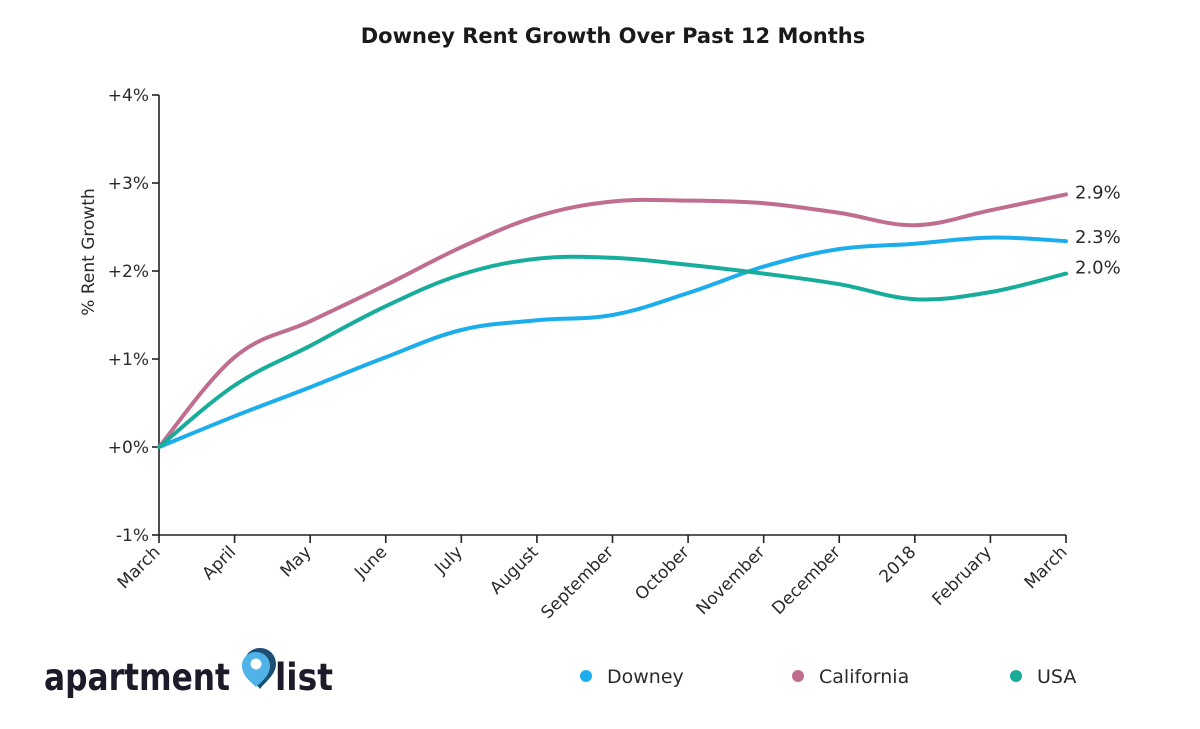 This screenshot has width=1200, height=729. What do you see at coordinates (259, 668) in the screenshot?
I see `map-pin-icon` at bounding box center [259, 668].